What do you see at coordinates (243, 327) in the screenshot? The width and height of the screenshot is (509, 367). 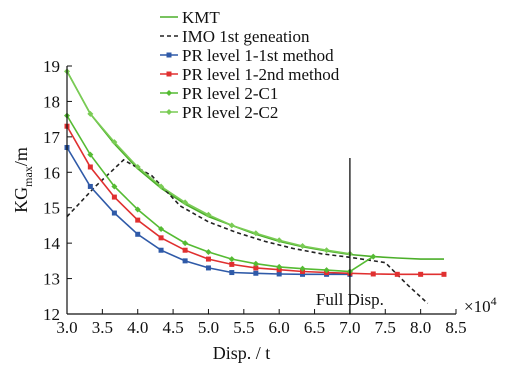 I see `x-tick-label: 5.5` at bounding box center [243, 327].